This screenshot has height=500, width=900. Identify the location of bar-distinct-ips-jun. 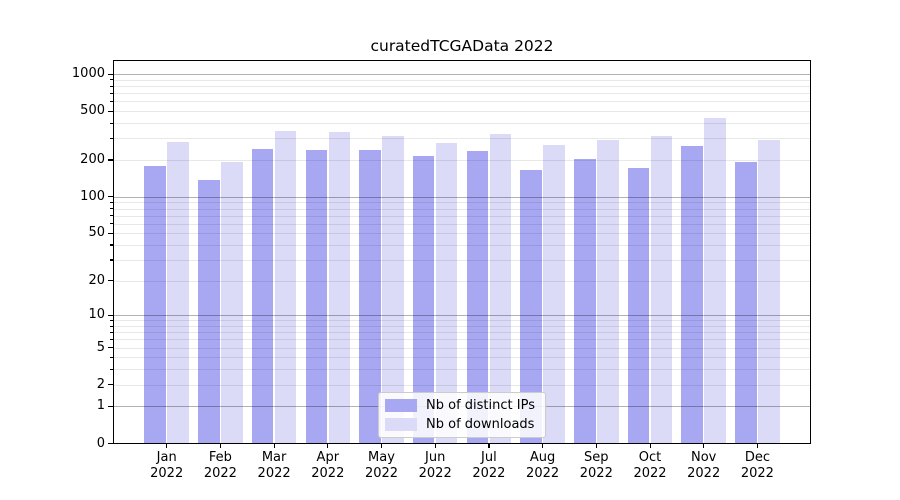
(423, 299).